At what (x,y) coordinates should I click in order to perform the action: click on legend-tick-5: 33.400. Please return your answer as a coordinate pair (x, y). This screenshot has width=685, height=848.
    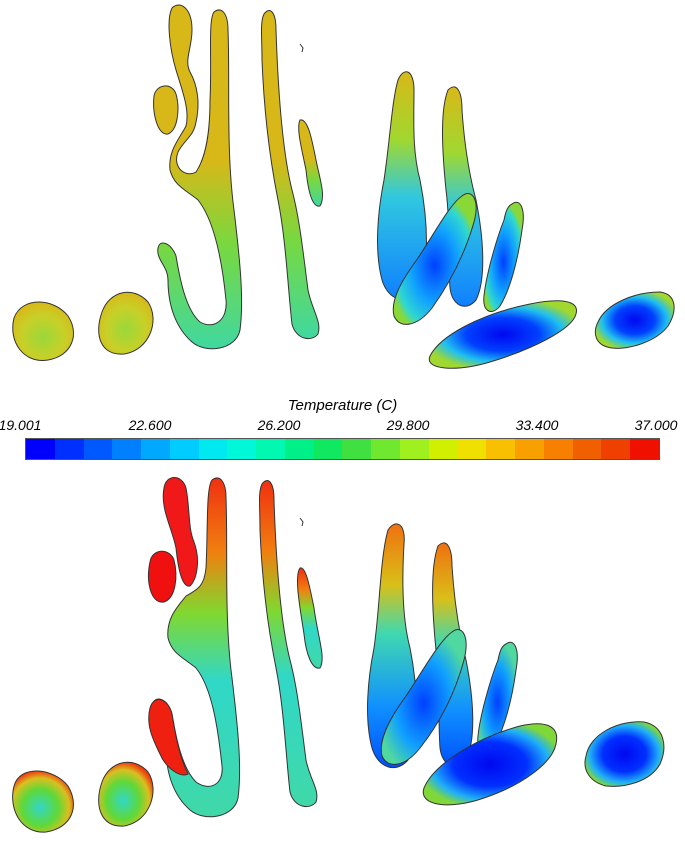
    Looking at the image, I should click on (537, 425).